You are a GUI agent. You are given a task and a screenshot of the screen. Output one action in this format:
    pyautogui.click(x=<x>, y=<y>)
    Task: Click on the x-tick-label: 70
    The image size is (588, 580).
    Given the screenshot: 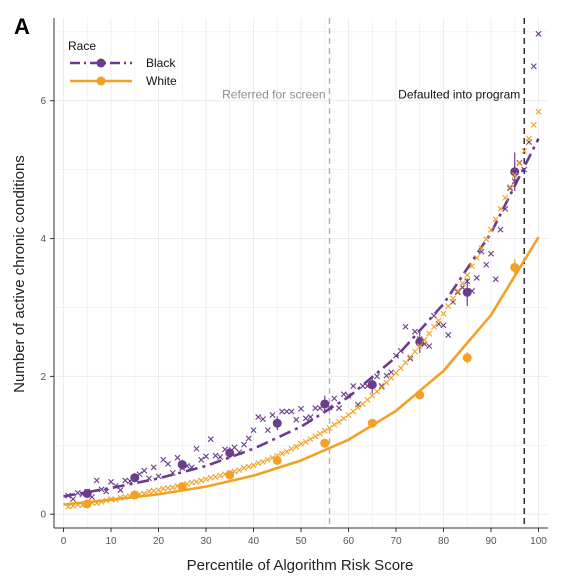 What is the action you would take?
    pyautogui.click(x=396, y=541)
    